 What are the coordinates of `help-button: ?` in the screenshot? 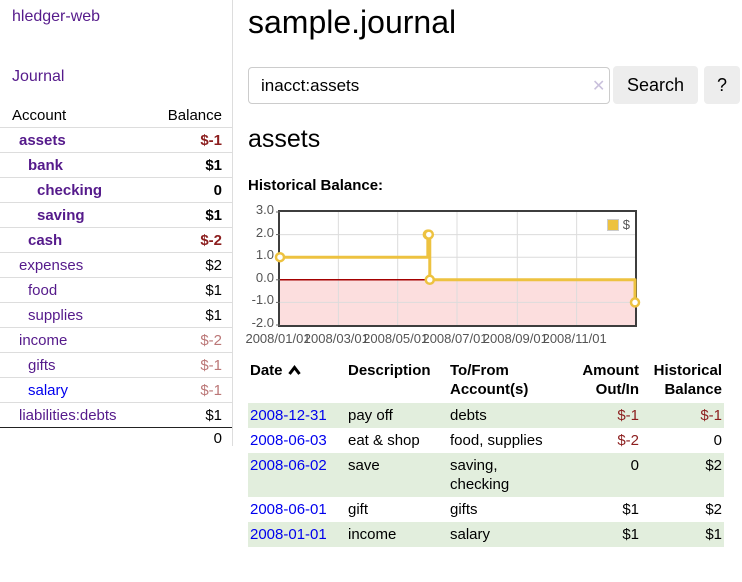 It's located at (722, 85).